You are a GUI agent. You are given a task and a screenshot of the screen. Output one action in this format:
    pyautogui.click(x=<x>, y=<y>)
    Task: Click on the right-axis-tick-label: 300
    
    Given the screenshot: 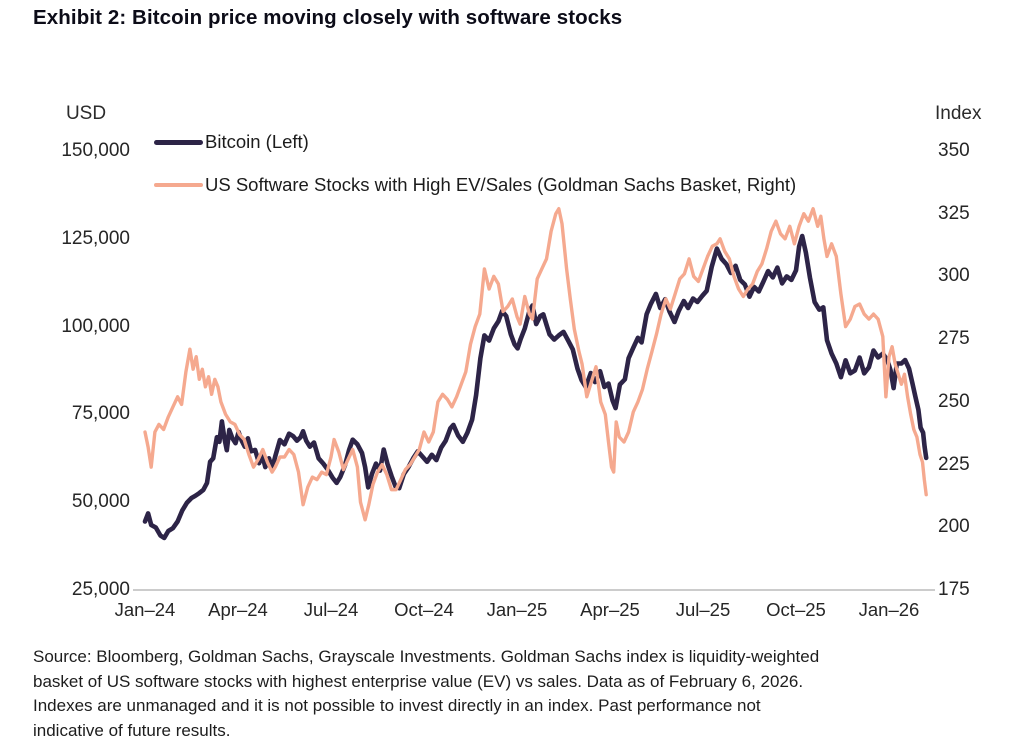 What is the action you would take?
    pyautogui.click(x=954, y=275)
    